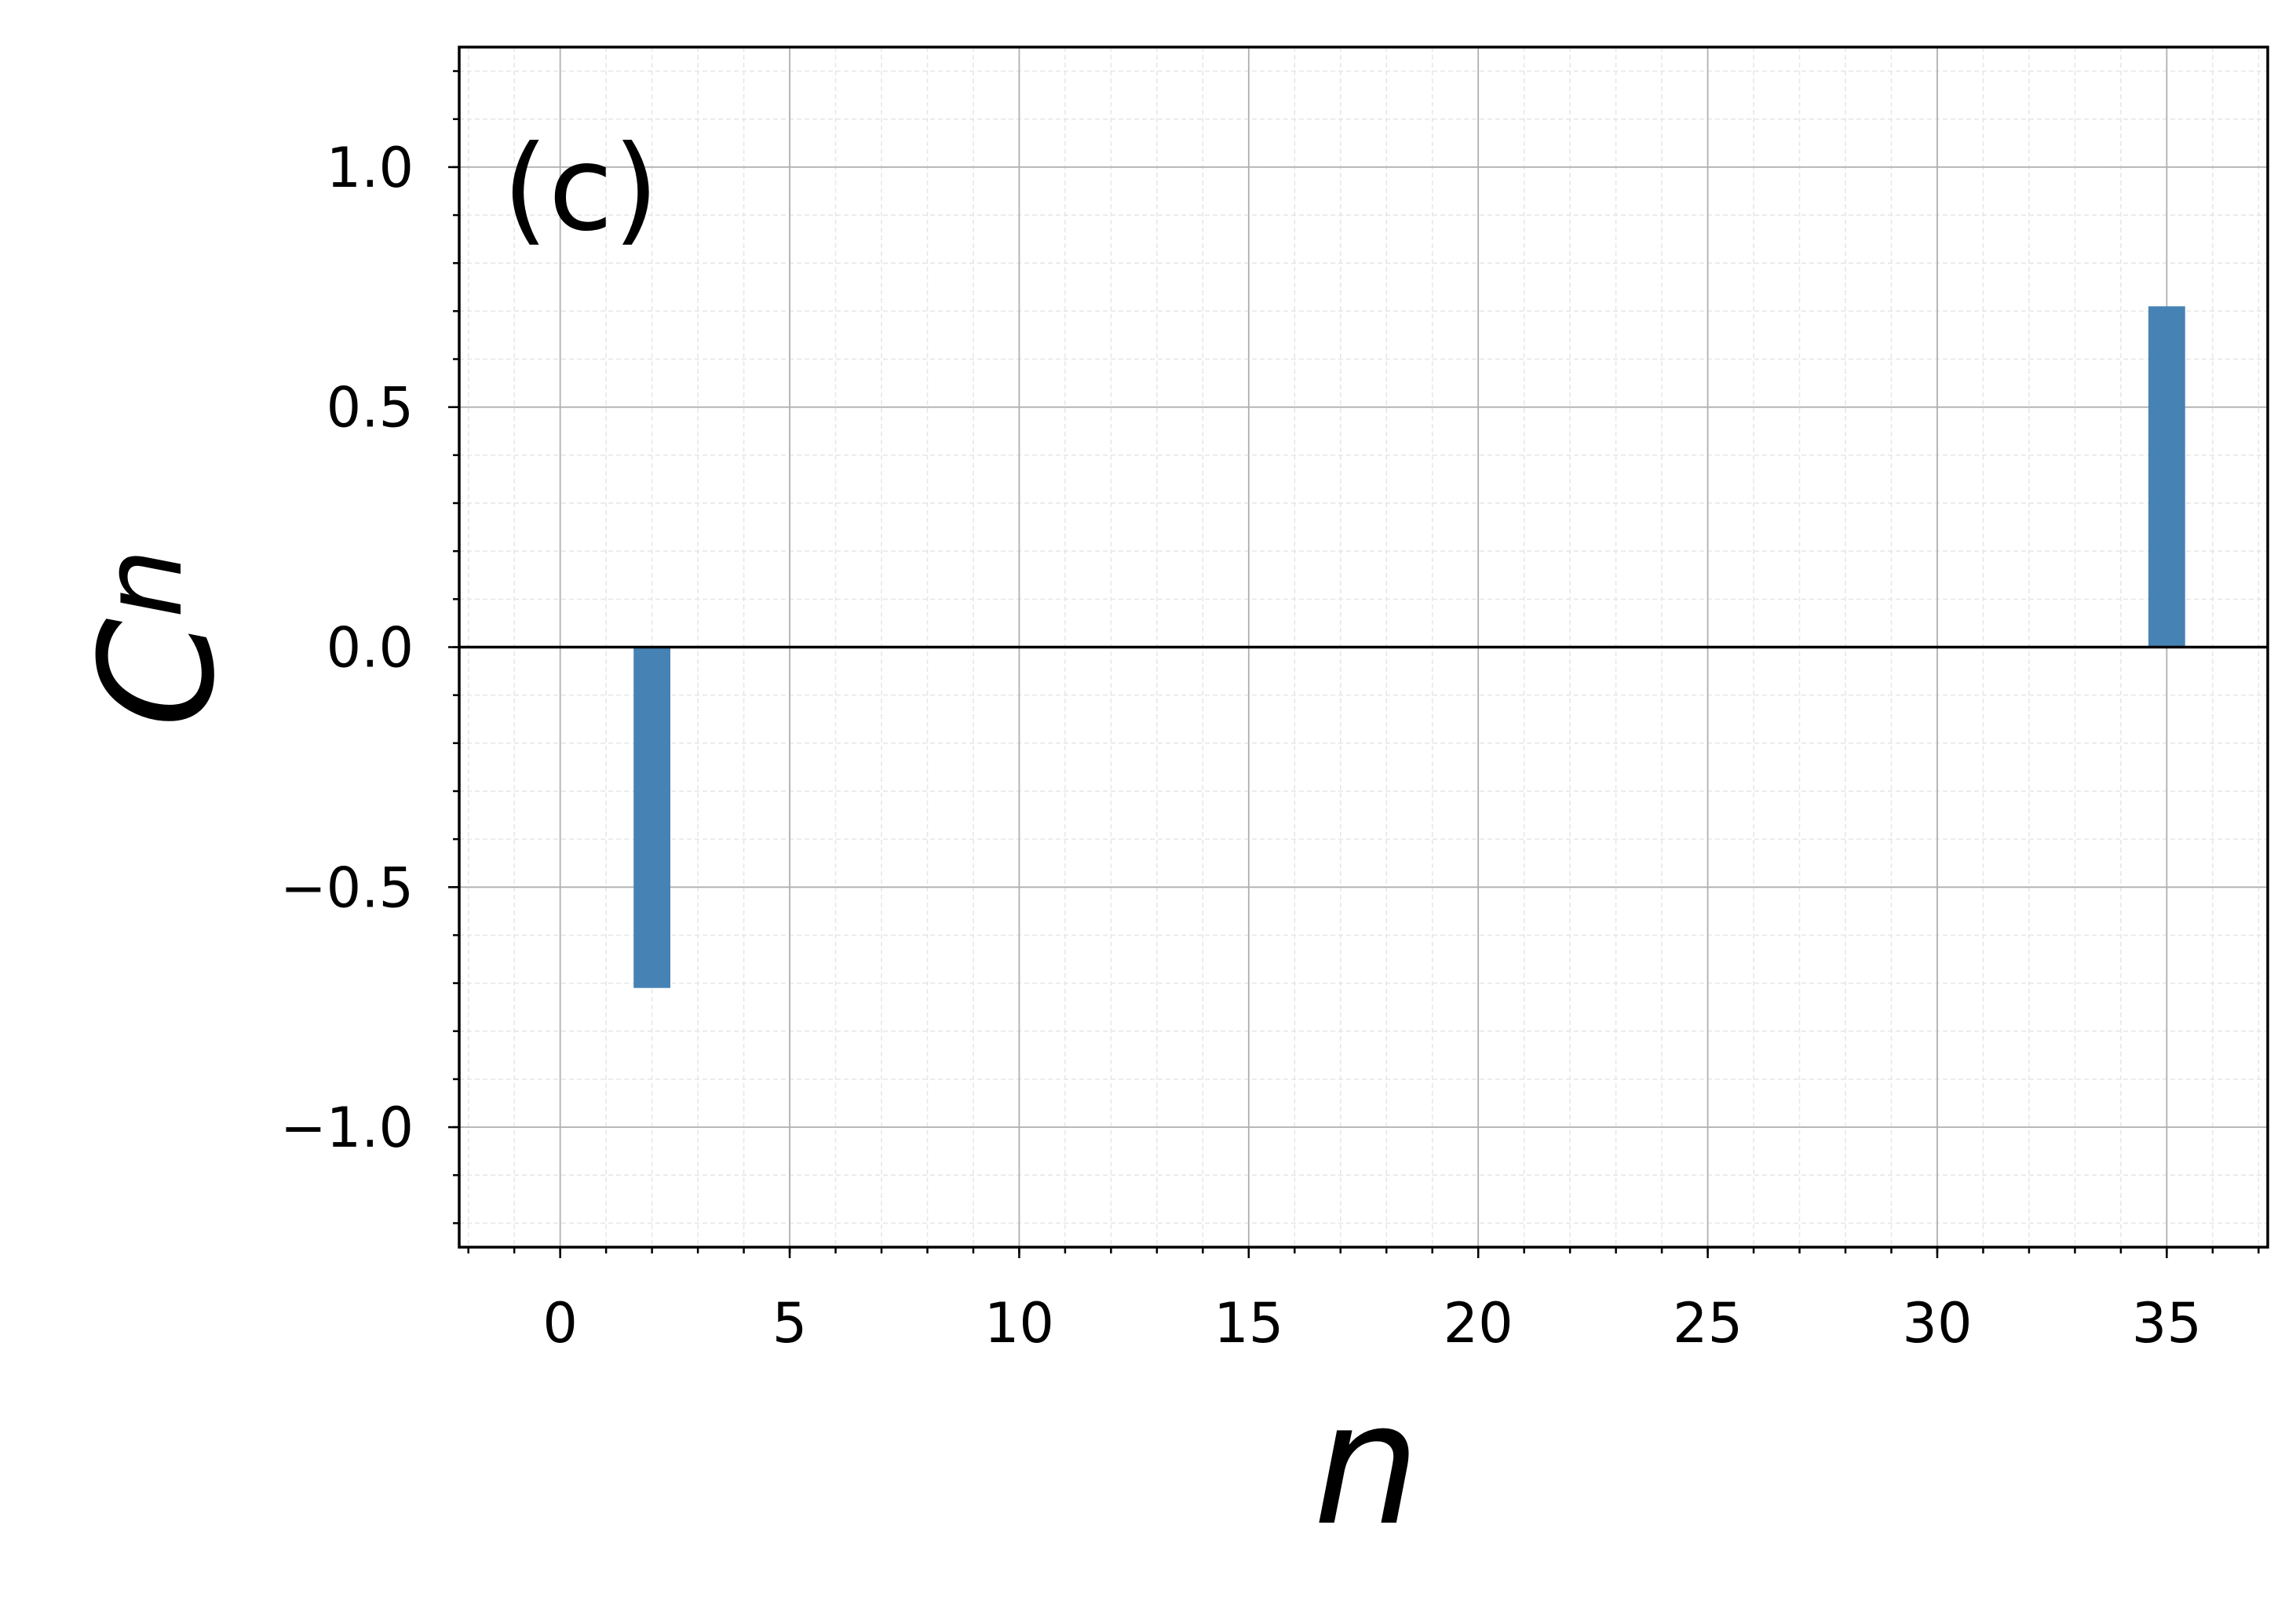 The height and width of the screenshot is (1598, 2296). I want to click on y-axis-label: Cn, so click(158, 638).